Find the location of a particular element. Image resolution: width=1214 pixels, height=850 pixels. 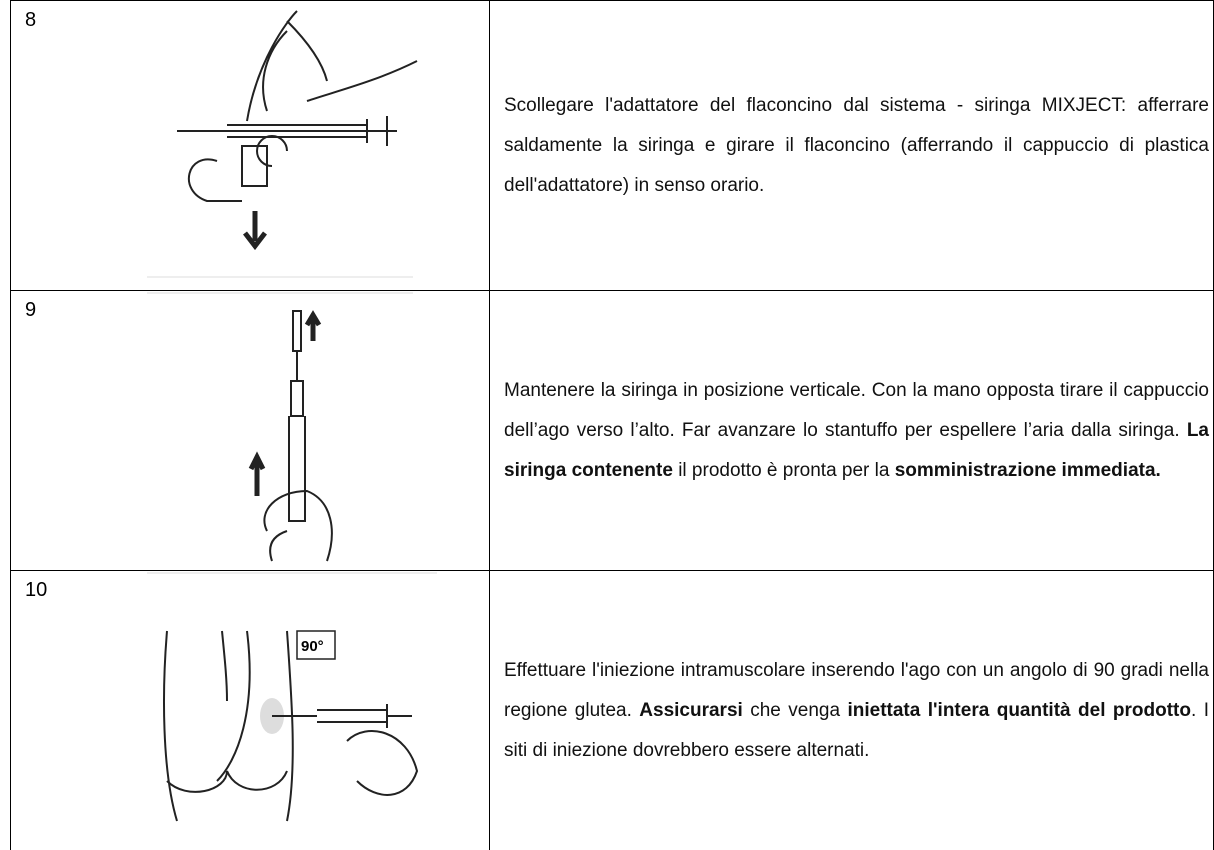

text-segment: iniettata l'intera quantità del prodotto is located at coordinates (1019, 710).